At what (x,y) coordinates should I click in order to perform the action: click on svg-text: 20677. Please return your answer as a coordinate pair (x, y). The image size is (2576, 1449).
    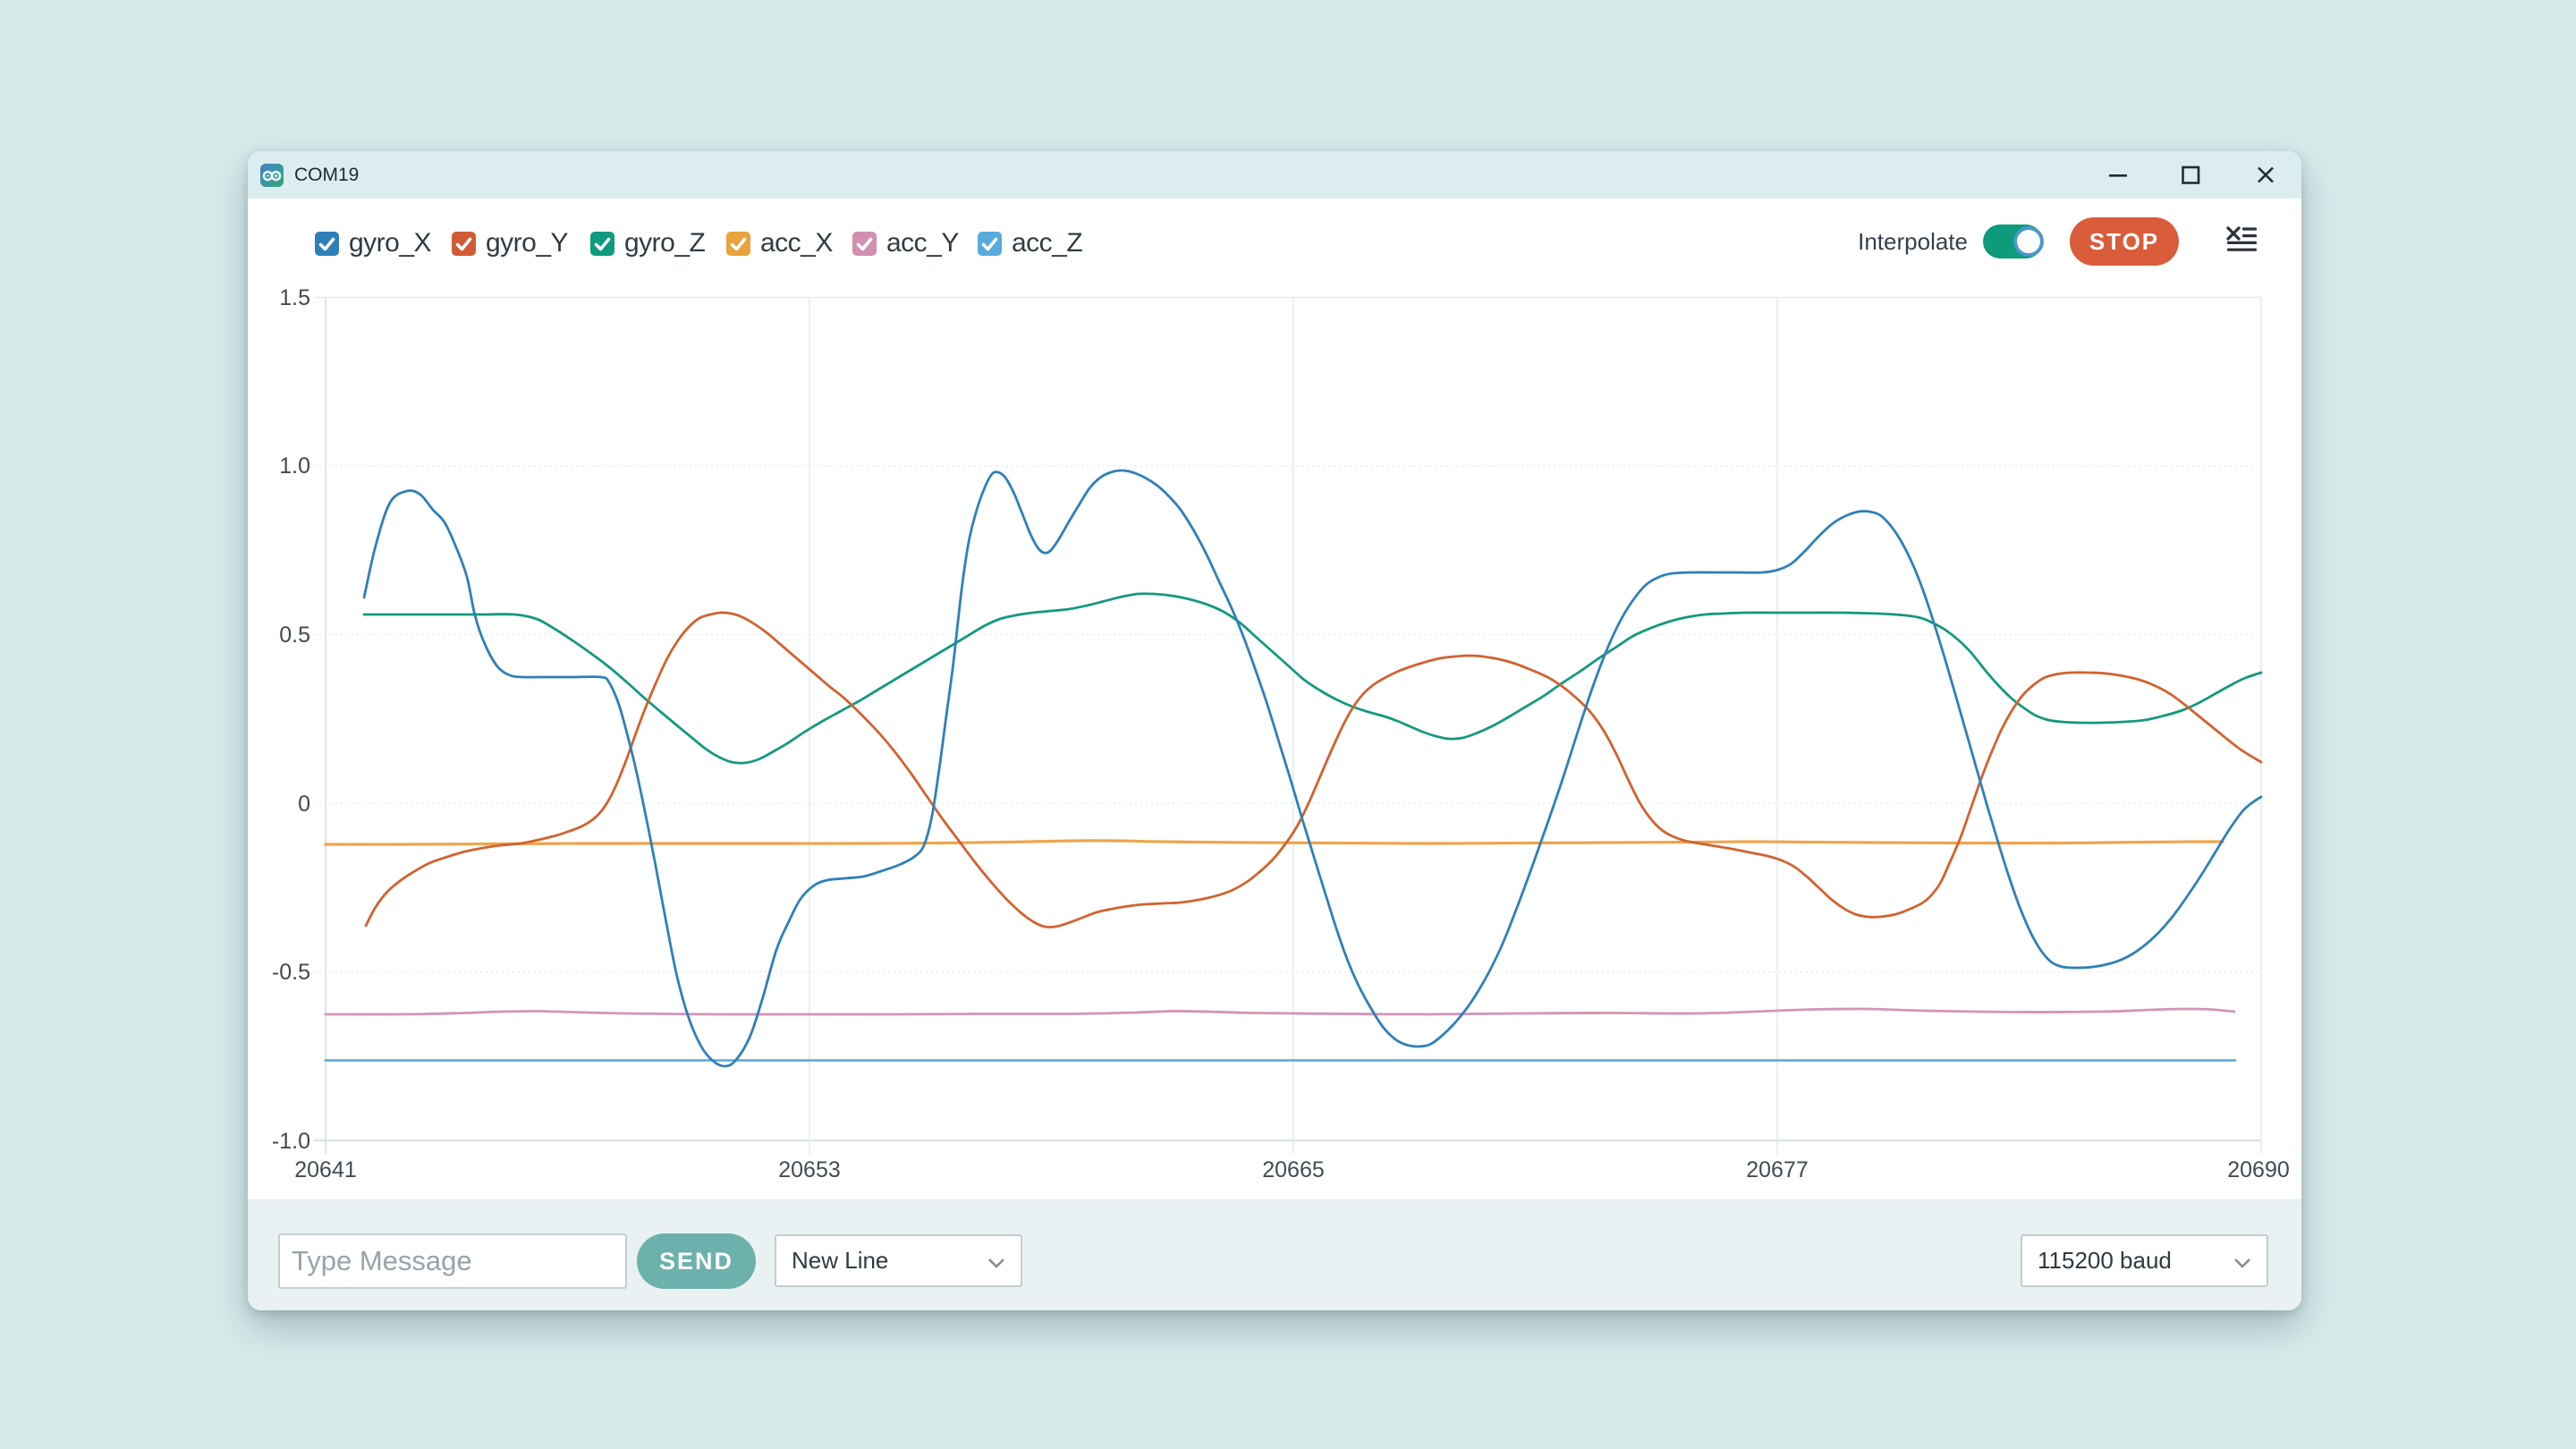
    Looking at the image, I should click on (1777, 1169).